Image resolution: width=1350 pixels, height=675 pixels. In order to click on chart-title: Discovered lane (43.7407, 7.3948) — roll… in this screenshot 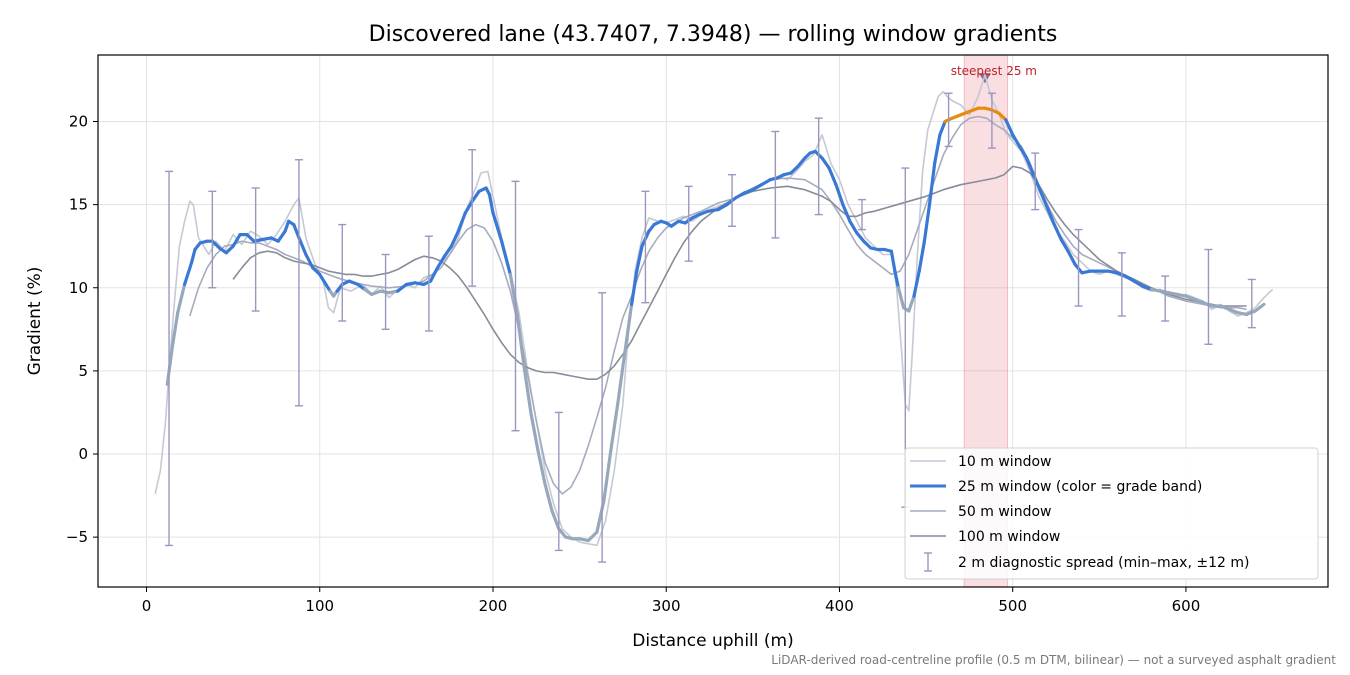, I will do `click(713, 34)`.